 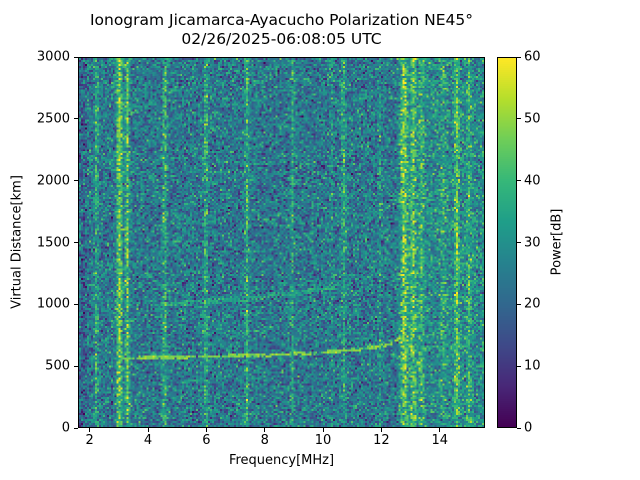 I want to click on x-tick-label: 14, so click(x=440, y=440).